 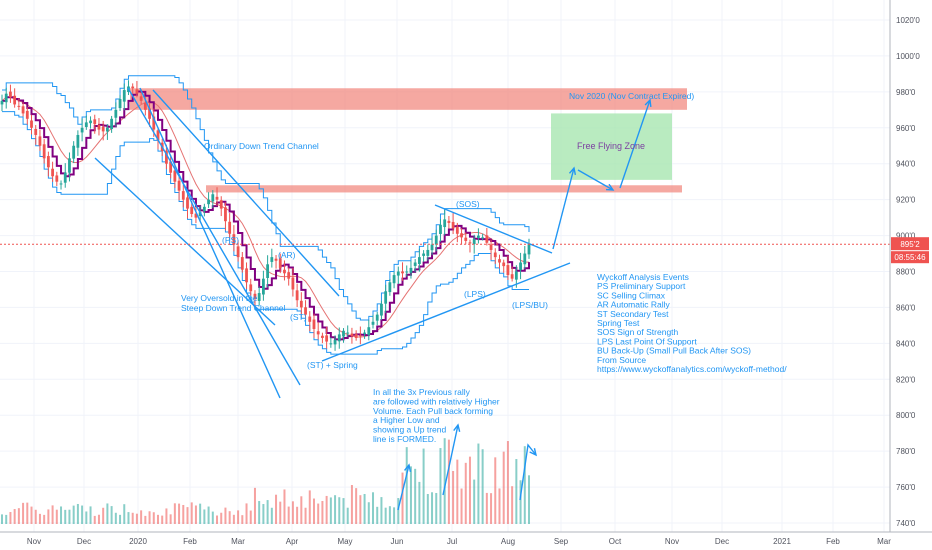 What do you see at coordinates (910, 257) in the screenshot?
I see `countdown-value: 08:55:46` at bounding box center [910, 257].